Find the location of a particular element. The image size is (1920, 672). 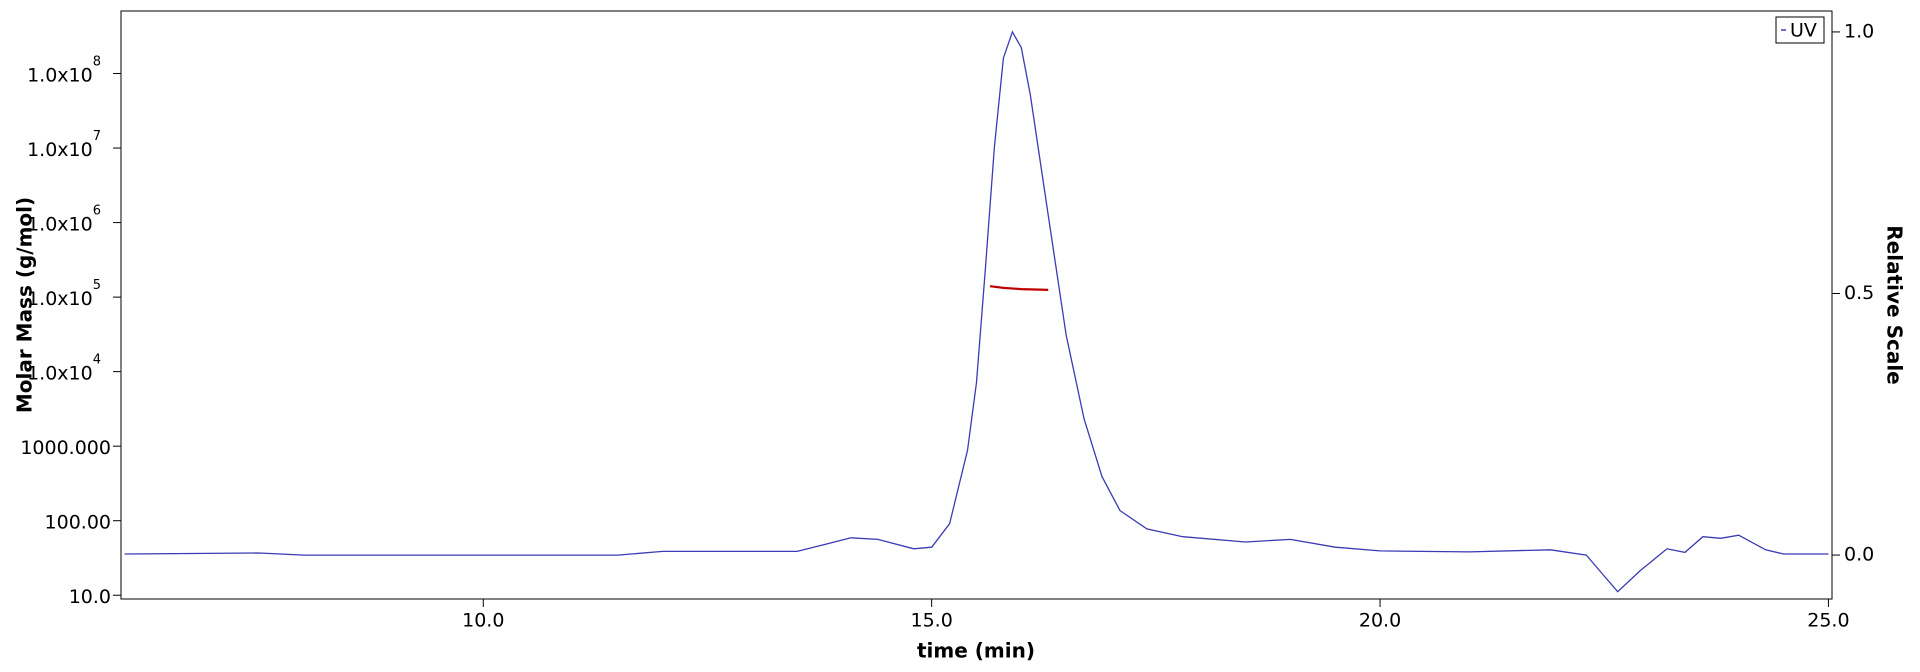

y-tick-label-exponent: 8 is located at coordinates (97, 61).